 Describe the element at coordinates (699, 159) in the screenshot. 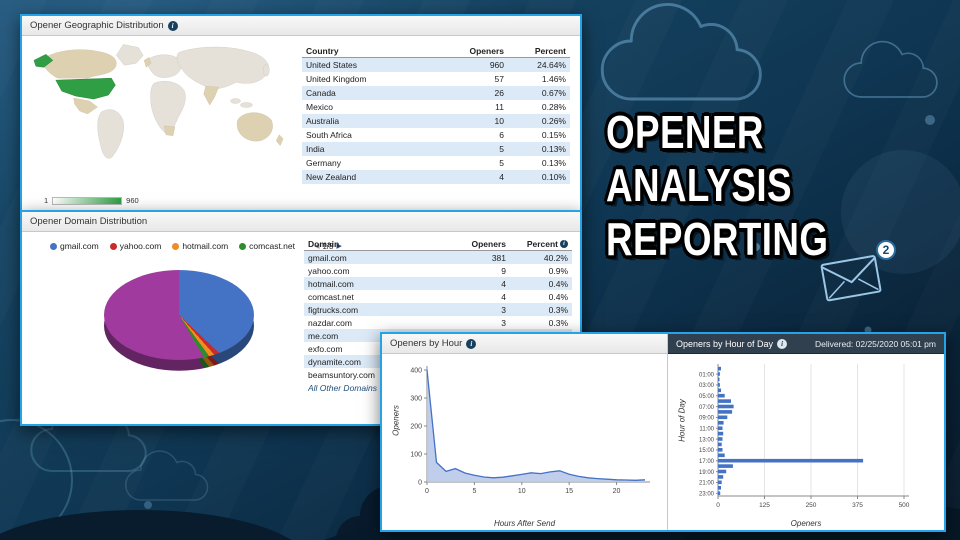

I see `hero-title-line1: OPENER ANALYSIS` at that location.